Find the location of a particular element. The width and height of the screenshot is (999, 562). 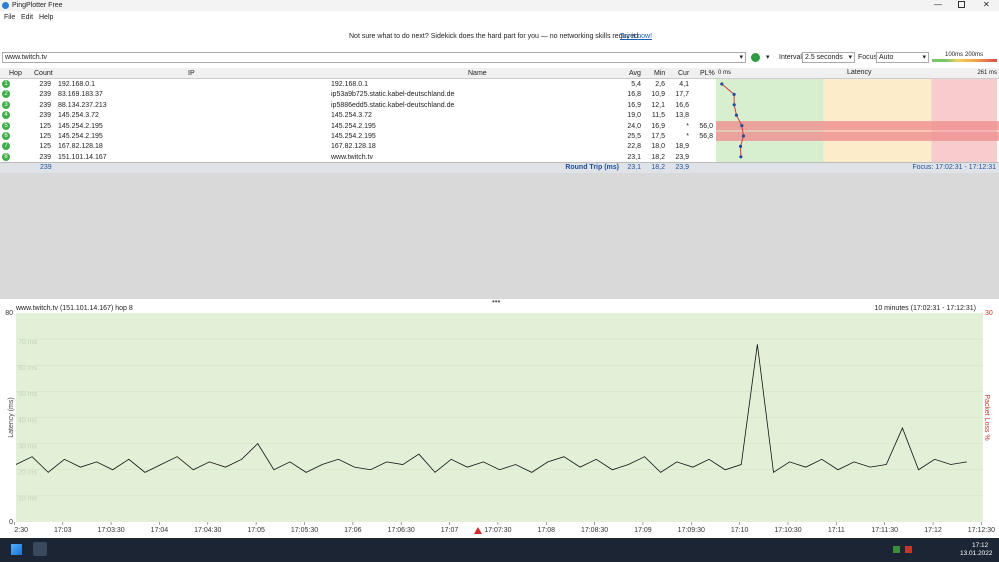

y2-tick-label: 30 is located at coordinates (989, 313).